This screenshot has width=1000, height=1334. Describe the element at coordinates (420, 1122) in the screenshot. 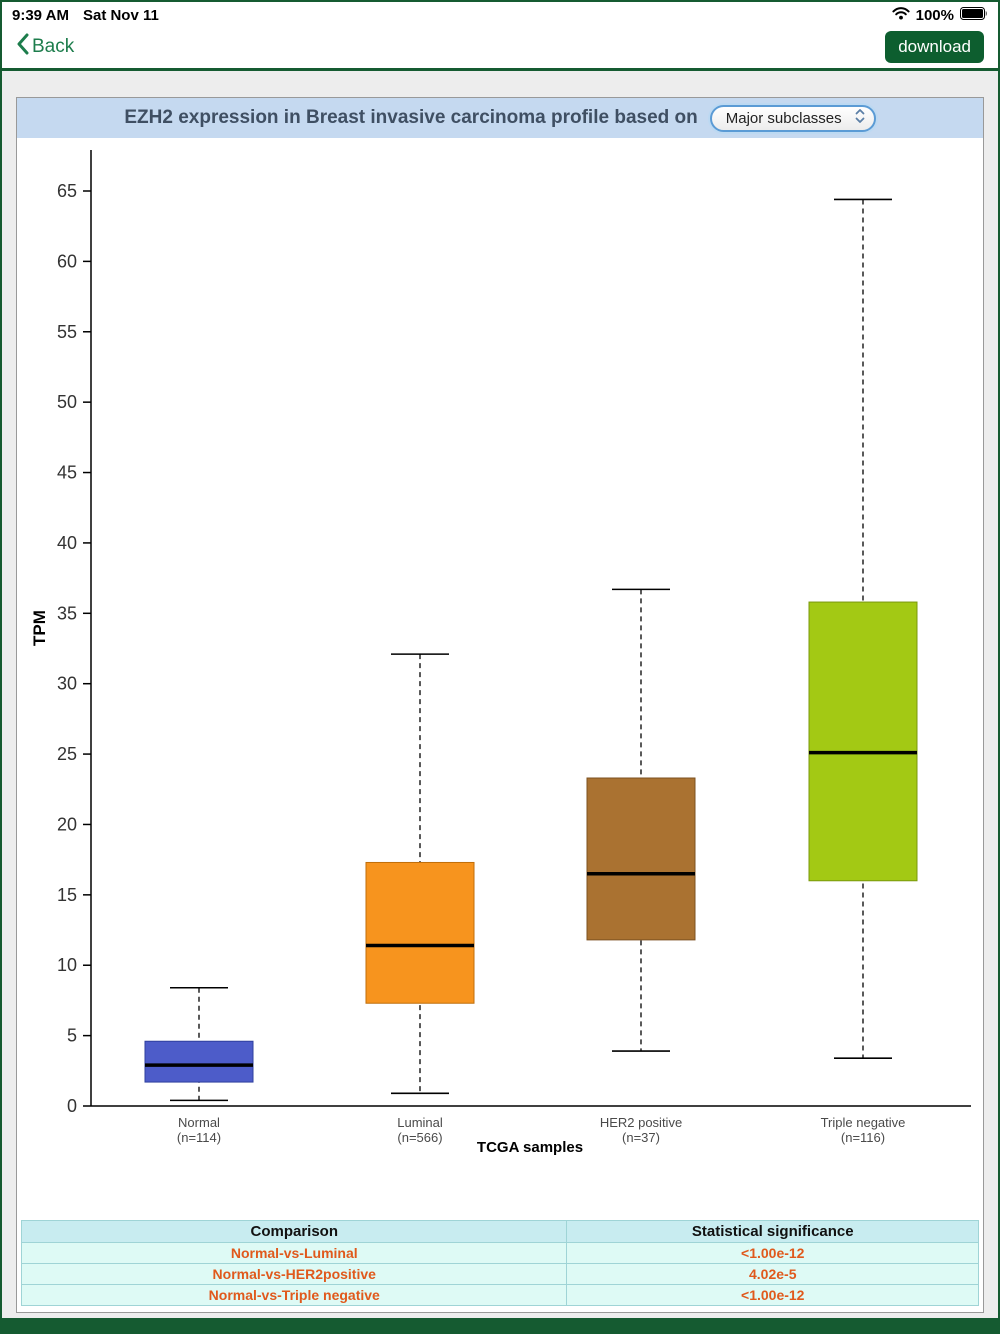

I see `x-category-label: Luminal` at that location.